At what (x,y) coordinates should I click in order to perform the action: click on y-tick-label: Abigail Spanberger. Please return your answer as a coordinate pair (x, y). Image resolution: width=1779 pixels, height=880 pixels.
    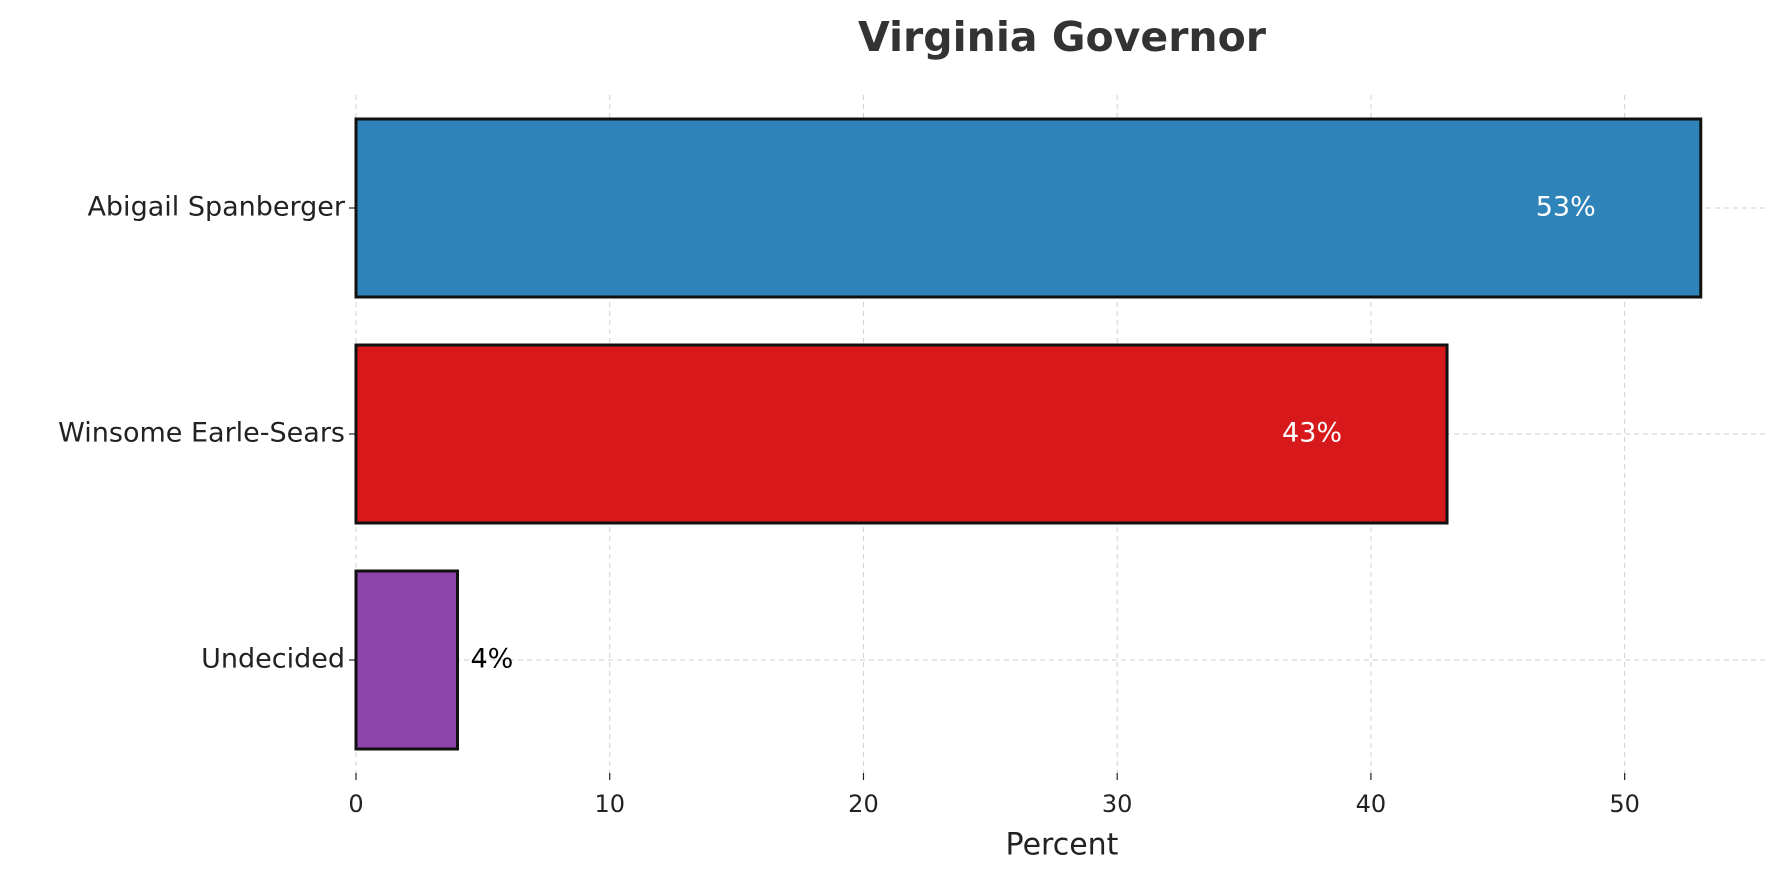
    Looking at the image, I should click on (216, 207).